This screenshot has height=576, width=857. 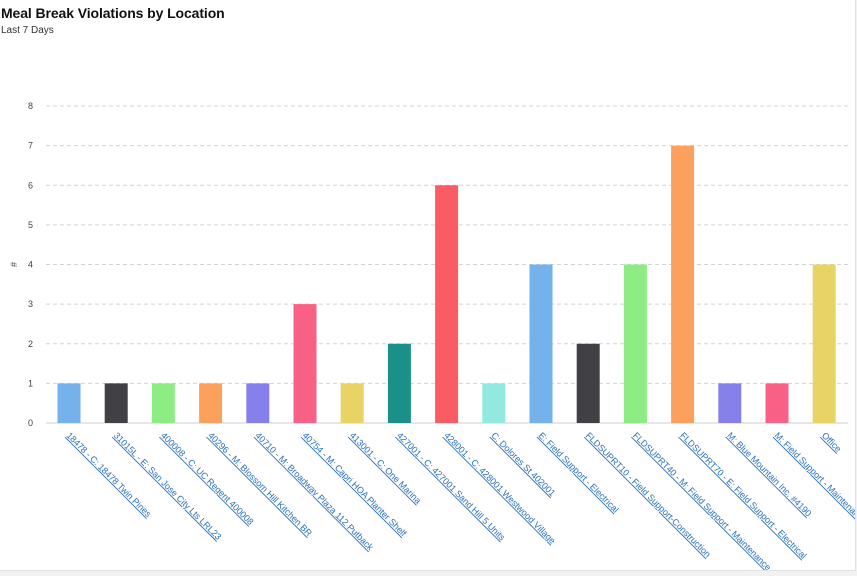 I want to click on y-axis-label: #, so click(x=14, y=264).